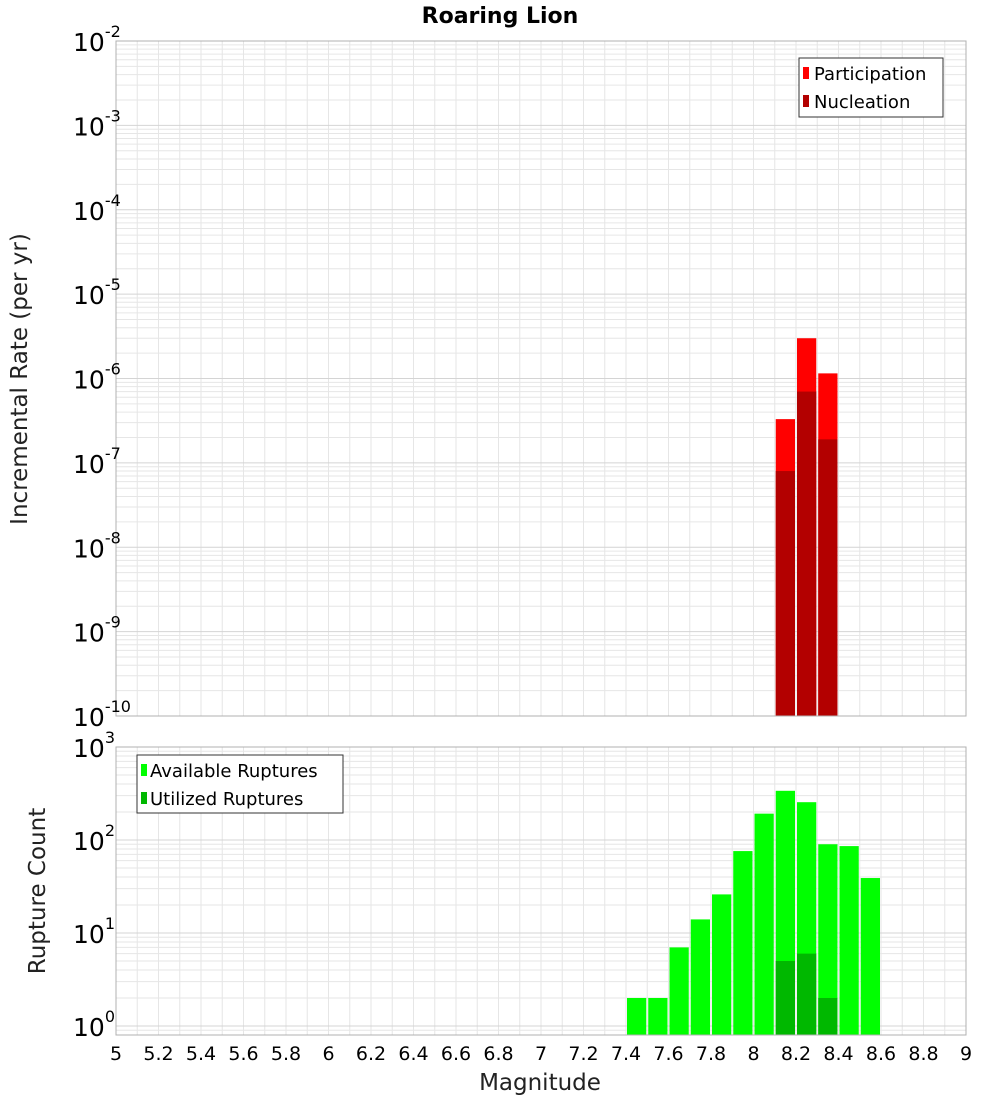 The height and width of the screenshot is (1100, 1000). What do you see at coordinates (753, 1054) in the screenshot?
I see `x-tick-label: 8` at bounding box center [753, 1054].